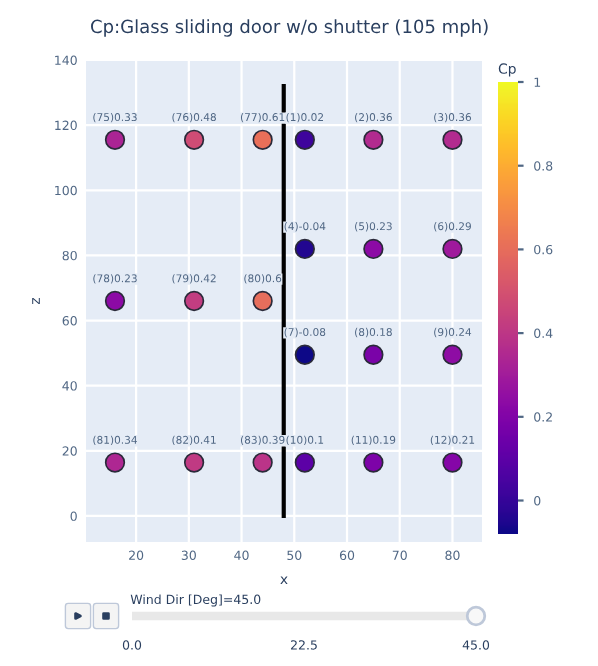 This screenshot has height=666, width=598. What do you see at coordinates (289, 28) in the screenshot?
I see `chart-title: Cp:Glass sliding door w/o shutter (105 mph)` at bounding box center [289, 28].